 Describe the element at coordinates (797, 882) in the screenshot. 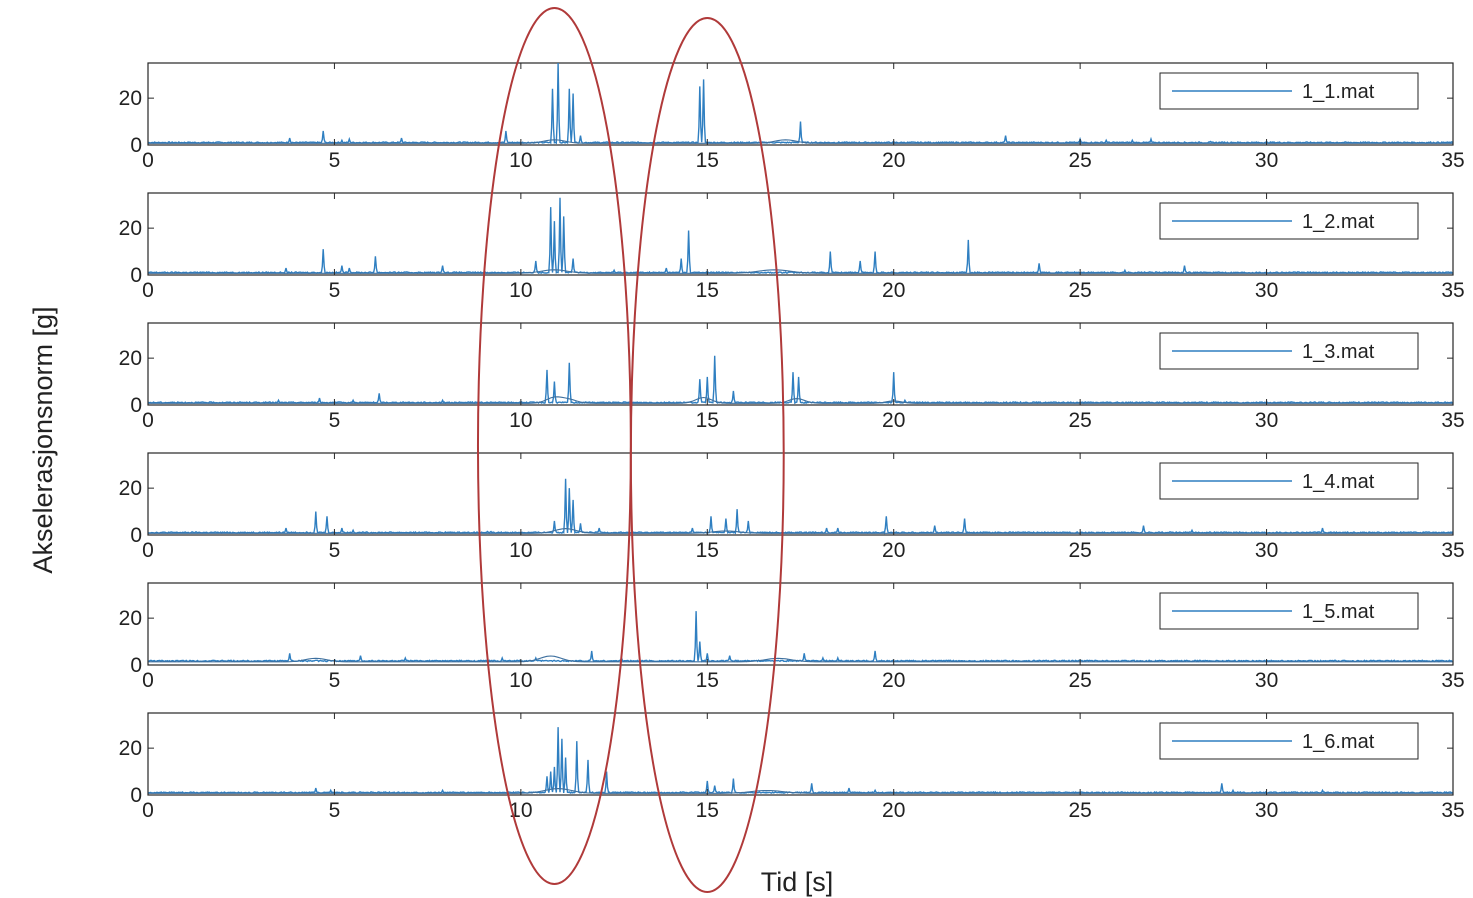

I see `x-axis-label: Tid [s]` at that location.